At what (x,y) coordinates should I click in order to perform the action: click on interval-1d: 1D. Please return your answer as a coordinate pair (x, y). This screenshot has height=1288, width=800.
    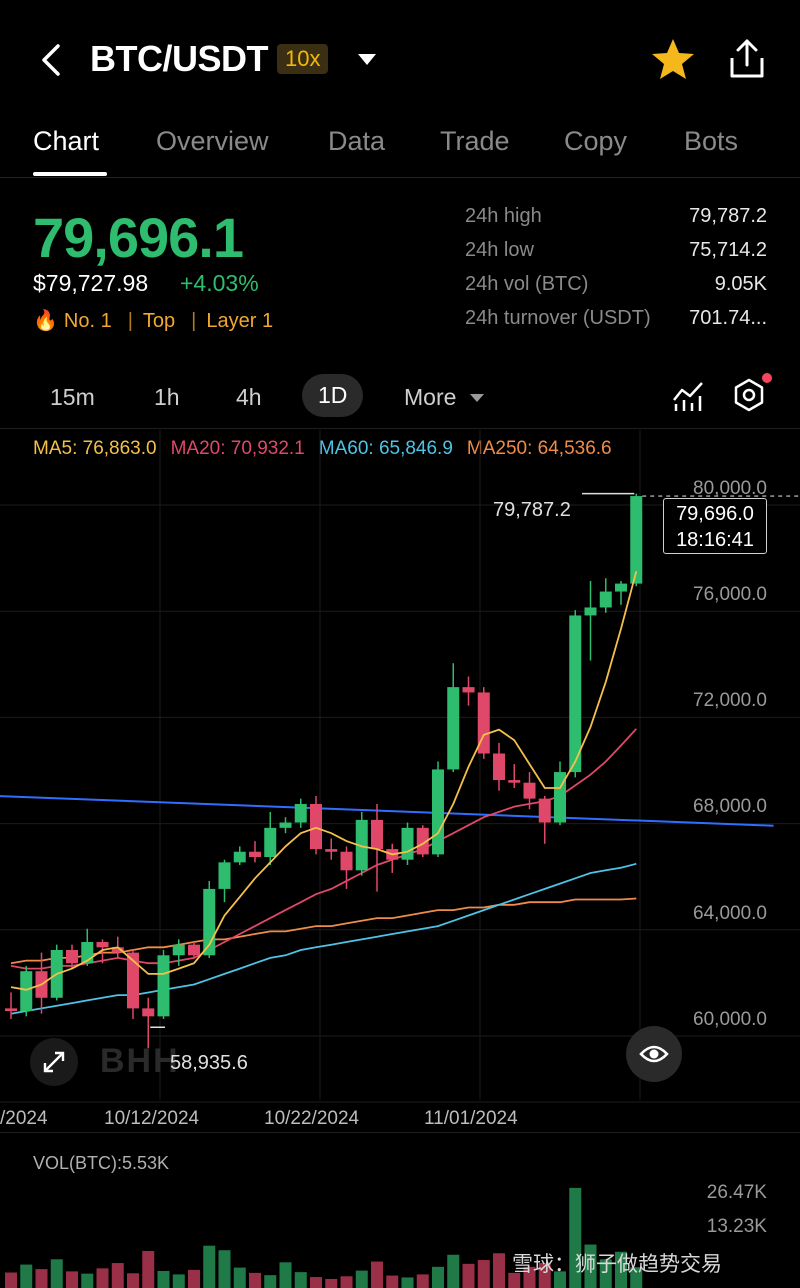
    Looking at the image, I should click on (333, 395).